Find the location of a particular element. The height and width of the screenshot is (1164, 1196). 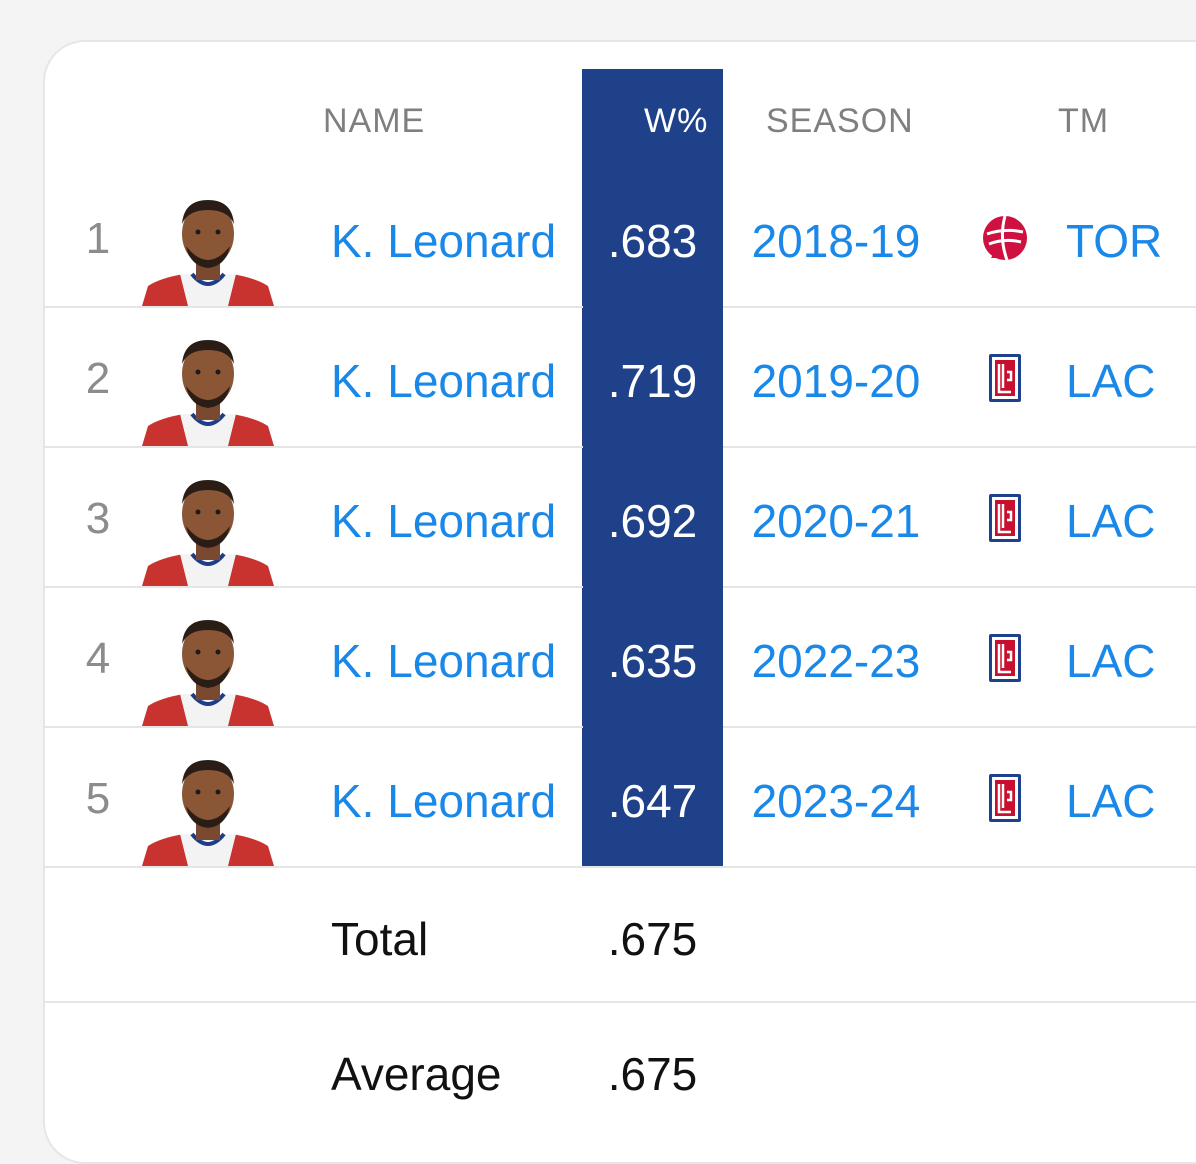

team-link: TOR is located at coordinates (1114, 241).